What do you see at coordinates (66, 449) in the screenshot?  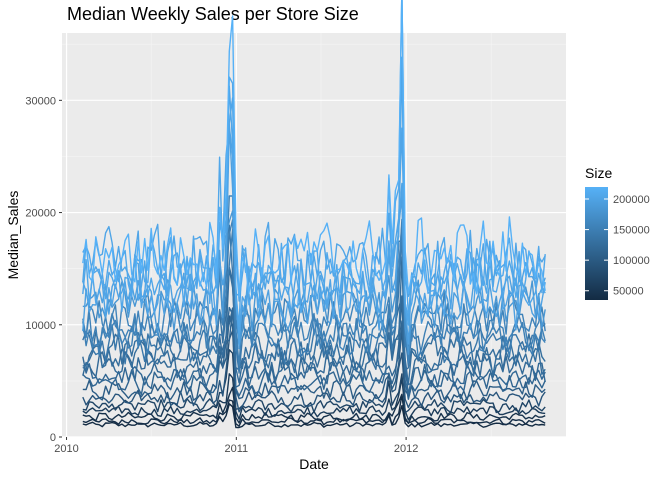 I see `x-tick-label: 2010` at bounding box center [66, 449].